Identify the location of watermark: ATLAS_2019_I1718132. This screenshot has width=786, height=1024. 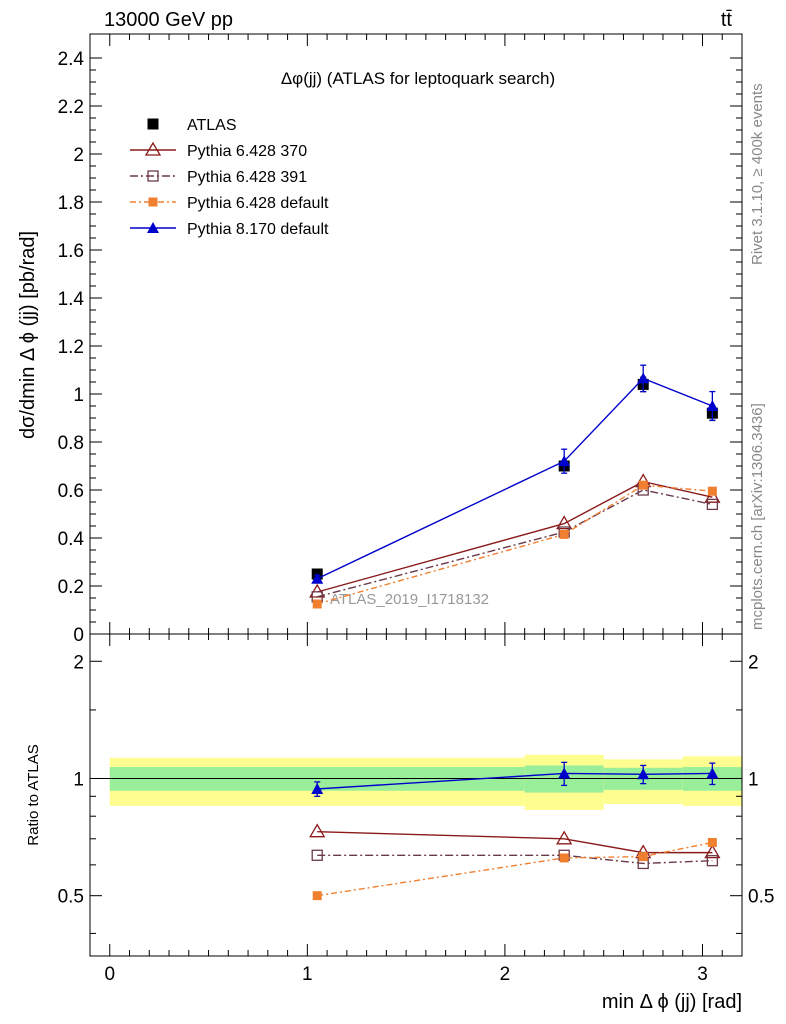
(409, 599).